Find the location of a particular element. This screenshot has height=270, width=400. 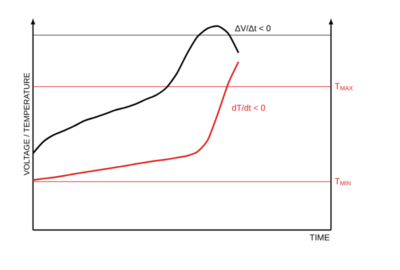

annotation: dT/dt < 0 is located at coordinates (249, 107).